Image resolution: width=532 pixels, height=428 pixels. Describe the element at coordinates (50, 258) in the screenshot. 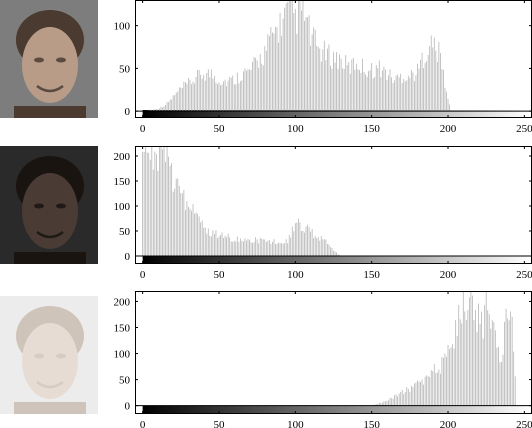

I see `face-shirt` at that location.